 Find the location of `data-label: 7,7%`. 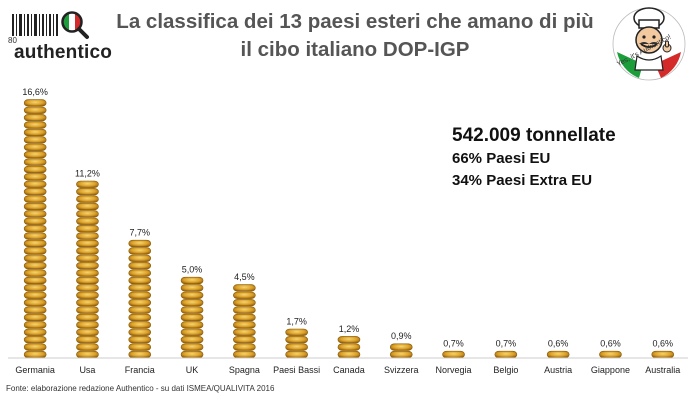

data-label: 7,7% is located at coordinates (139, 233).